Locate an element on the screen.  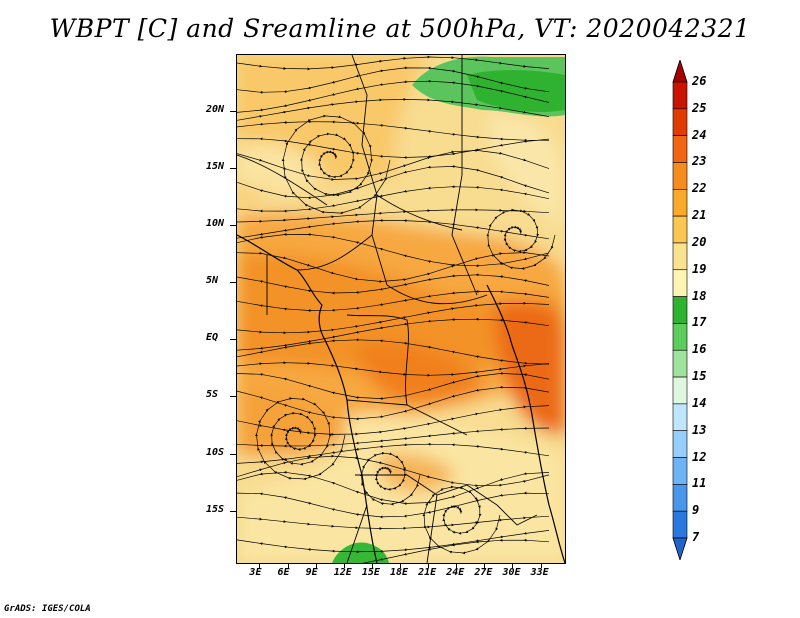
colorbar-label: 11 is located at coordinates (699, 483).